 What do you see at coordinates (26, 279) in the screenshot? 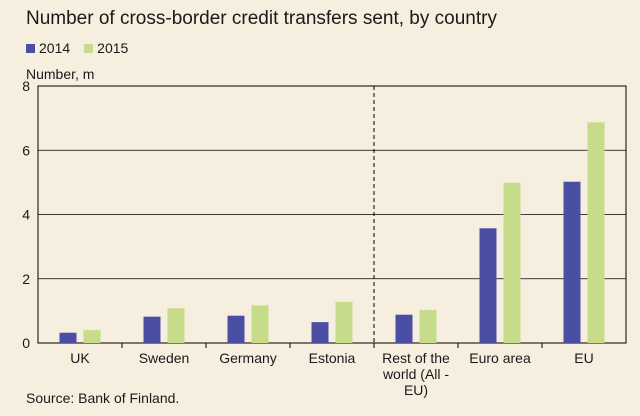
I see `y-tick-label: 2` at bounding box center [26, 279].